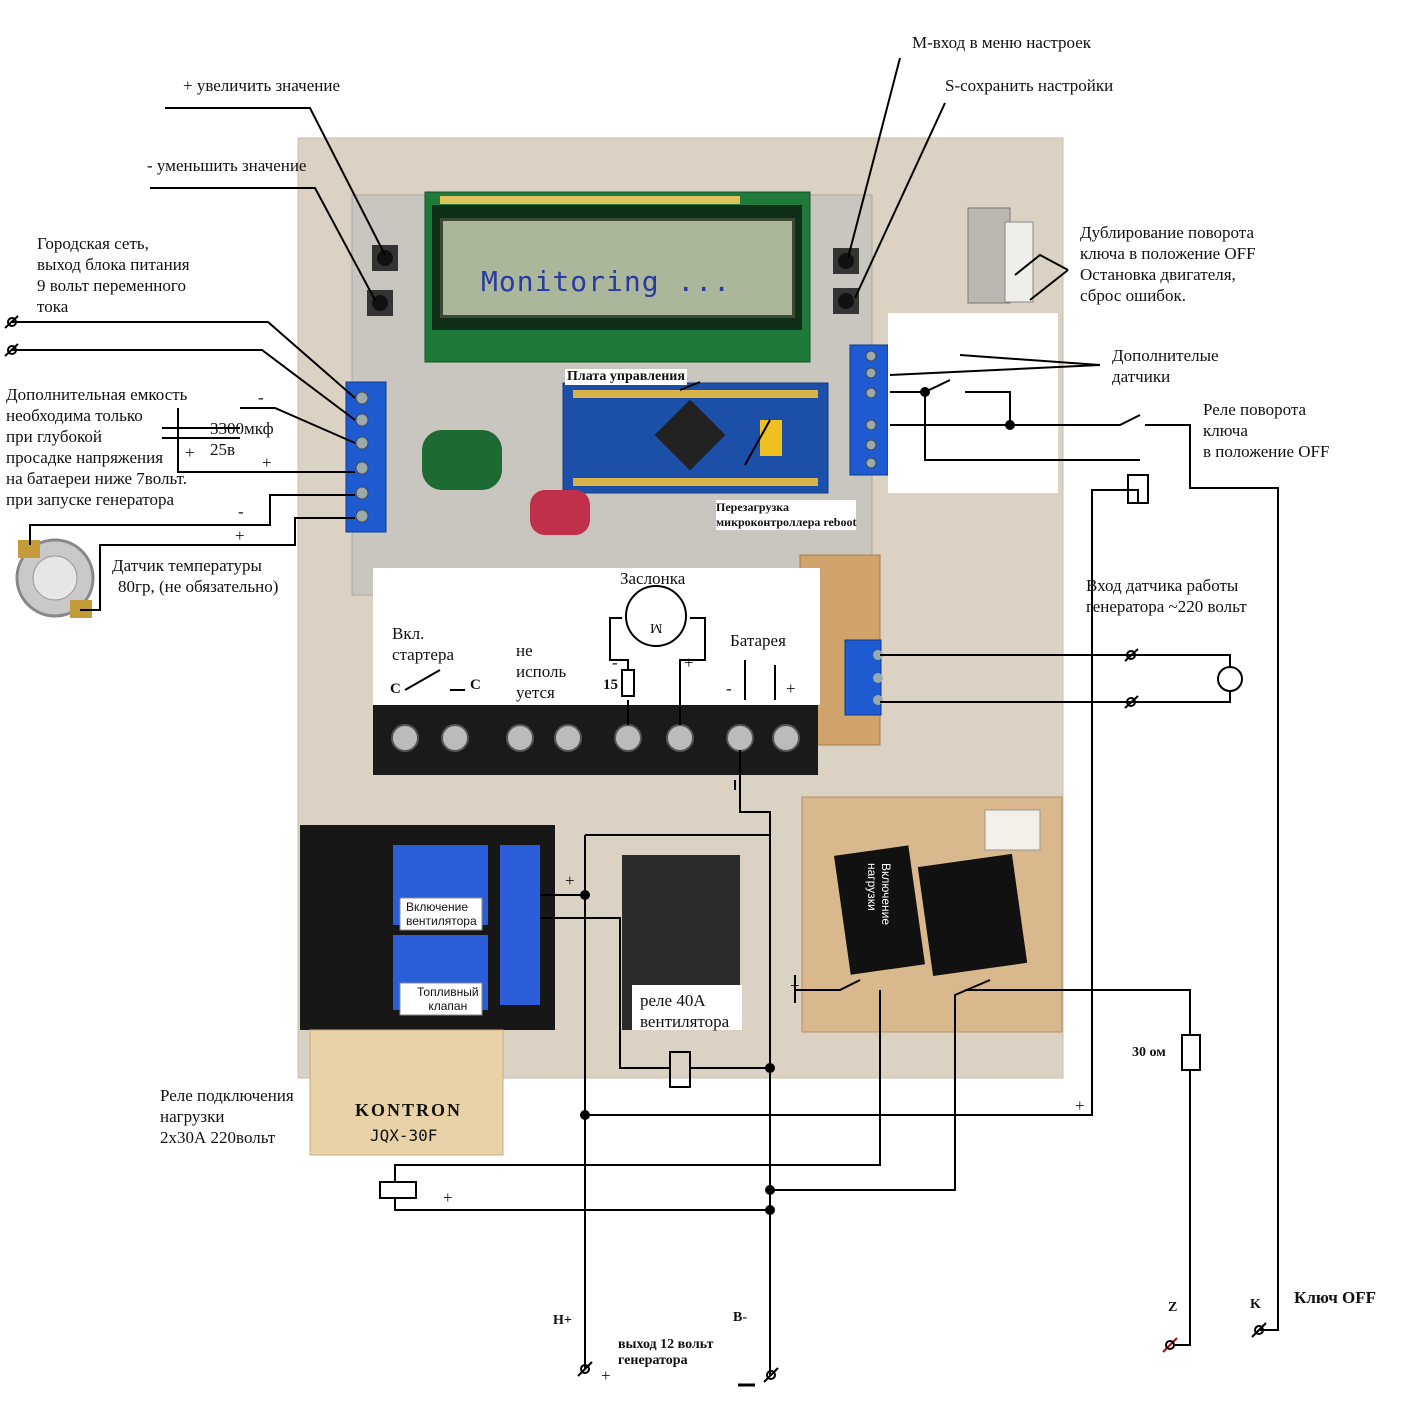 Image resolution: width=1406 pixels, height=1414 pixels. What do you see at coordinates (409, 1110) in the screenshot?
I see `kontron-brand: KONTRON` at bounding box center [409, 1110].